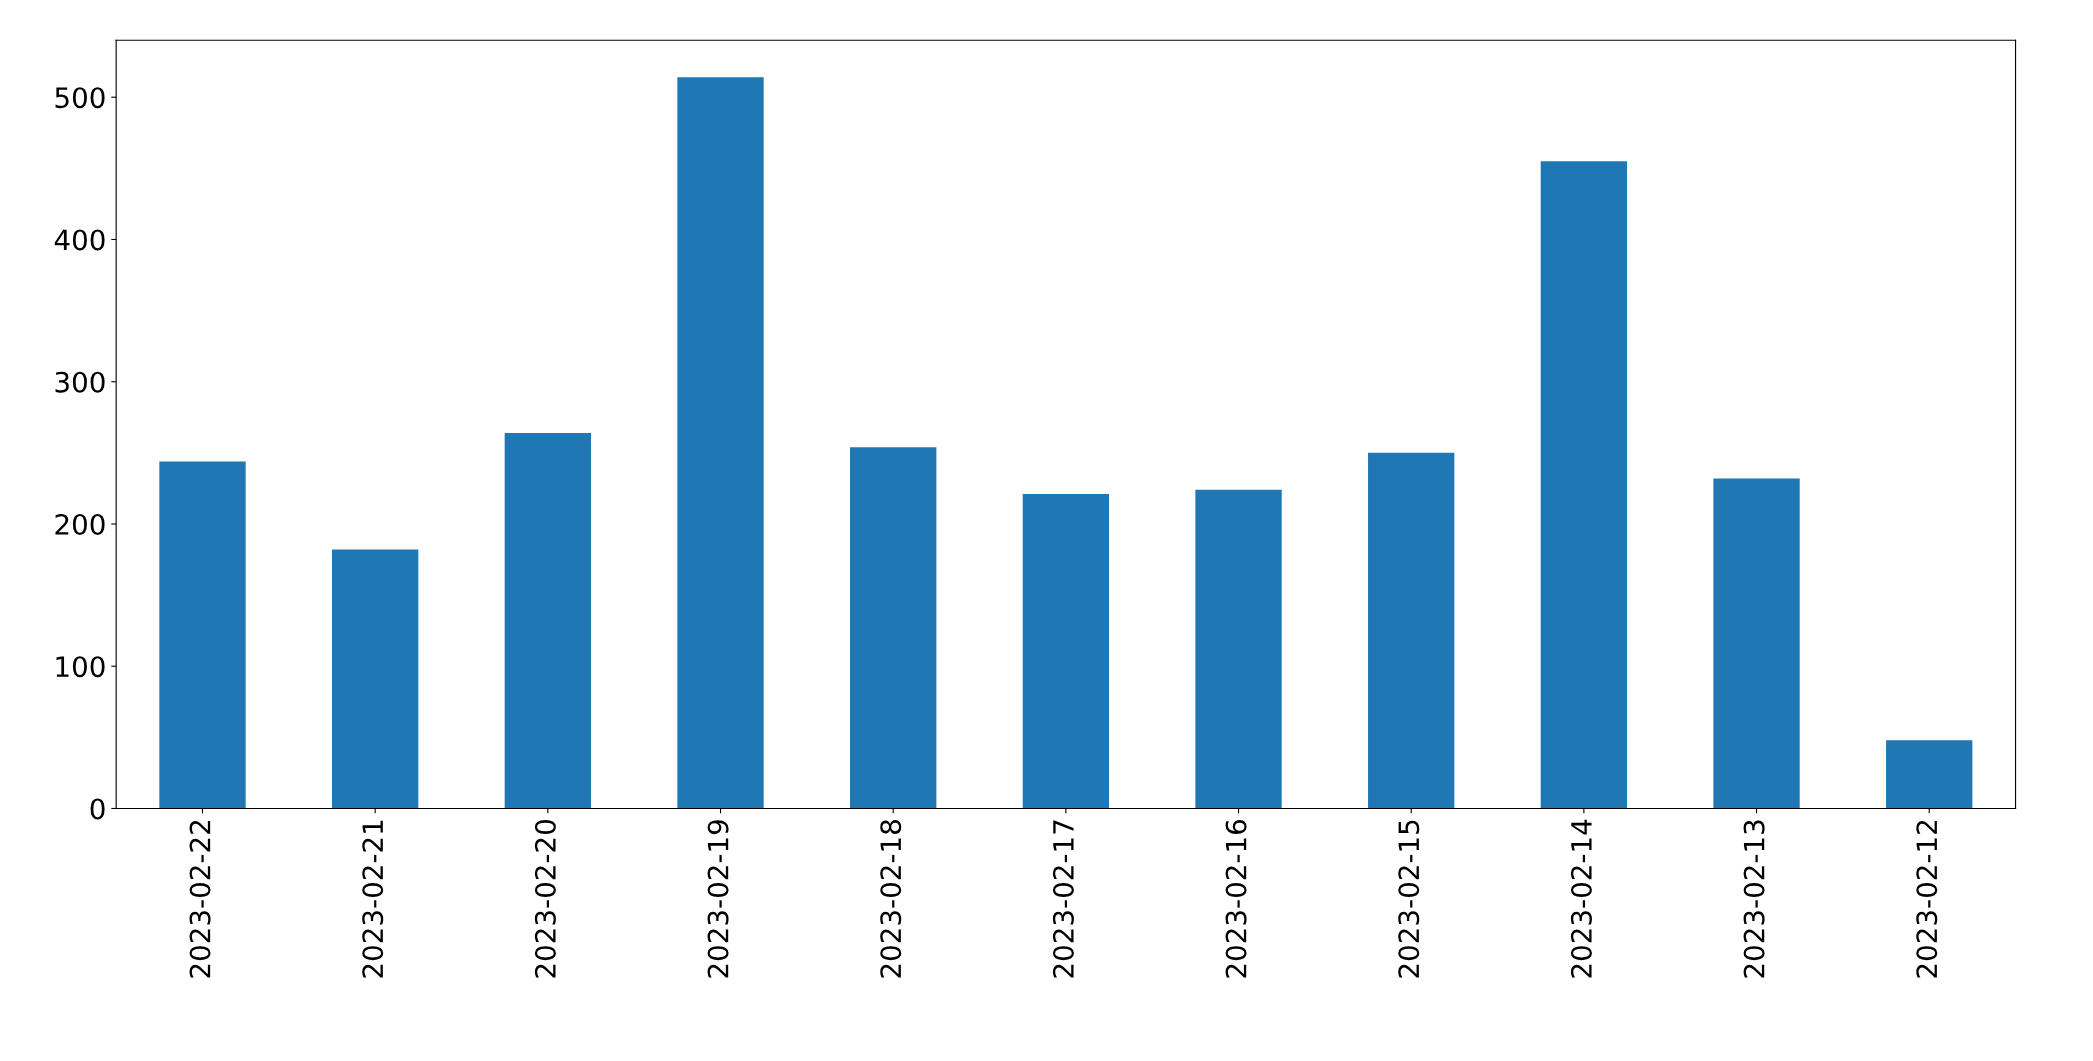  I want to click on x-tick-label: 2023-02-19, so click(718, 899).